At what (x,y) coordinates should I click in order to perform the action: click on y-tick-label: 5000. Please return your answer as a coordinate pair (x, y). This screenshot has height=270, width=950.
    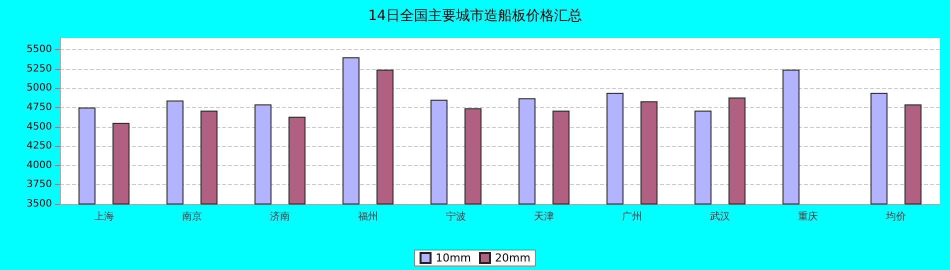
    Looking at the image, I should click on (39, 88).